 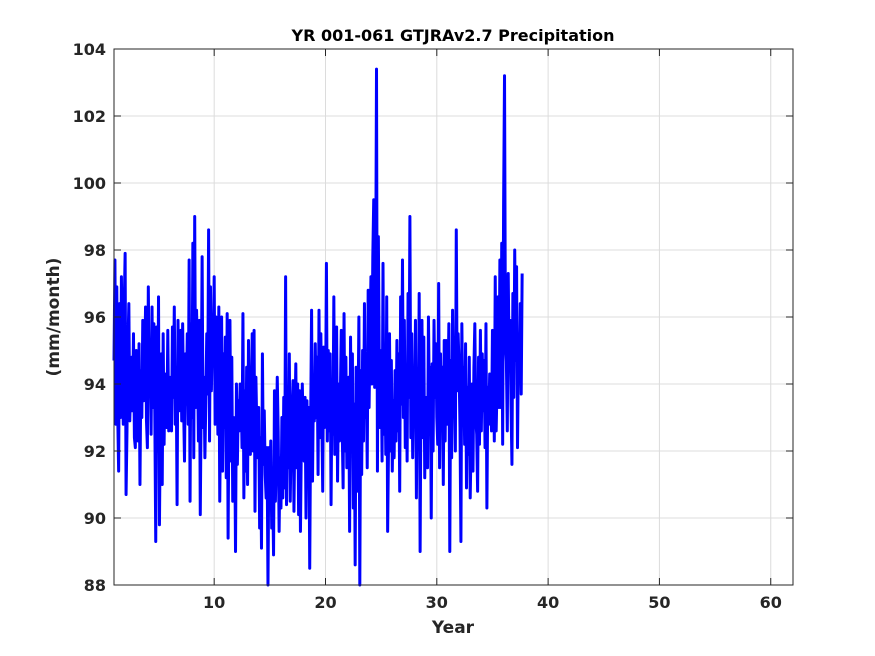 I want to click on y-tick-label-92: 92, so click(x=95, y=451).